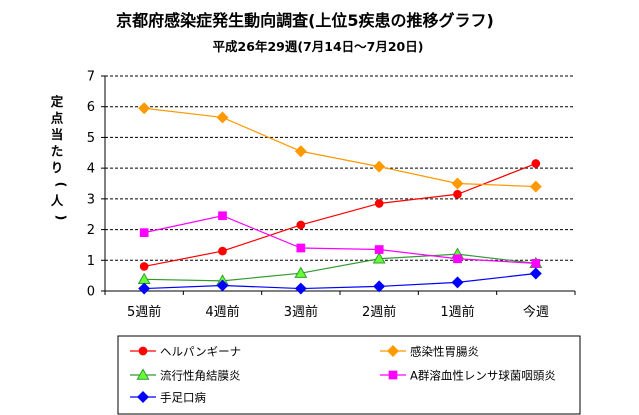 This screenshot has height=415, width=639. What do you see at coordinates (200, 376) in the screenshot?
I see `legend-label: 流行性角結膜炎` at bounding box center [200, 376].